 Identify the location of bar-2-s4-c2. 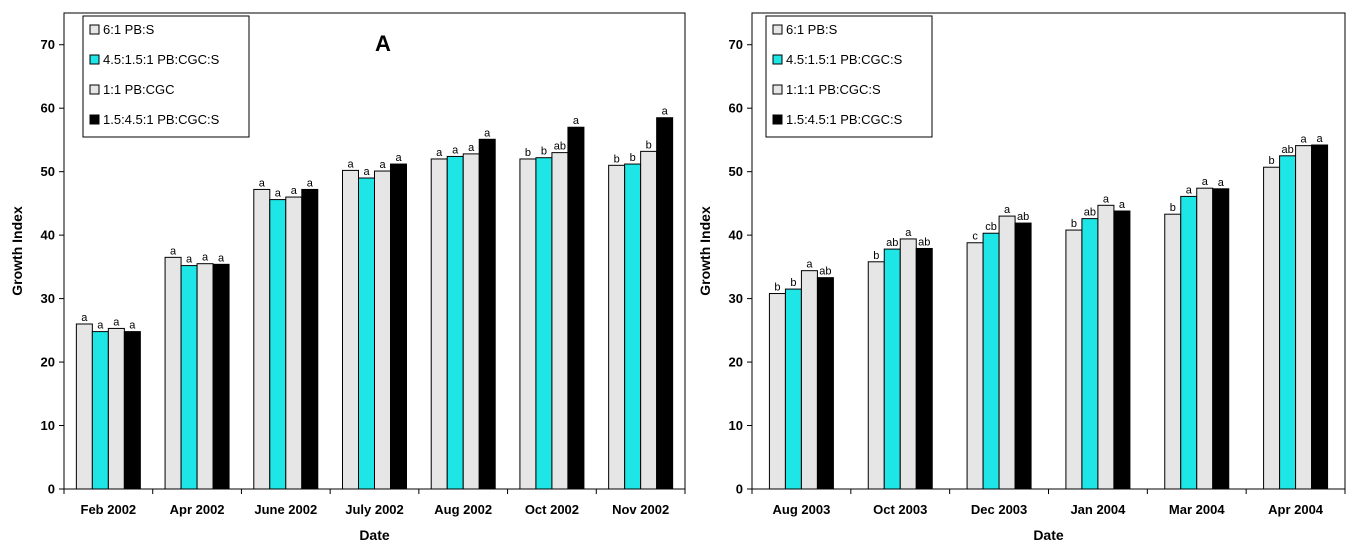
(924, 368).